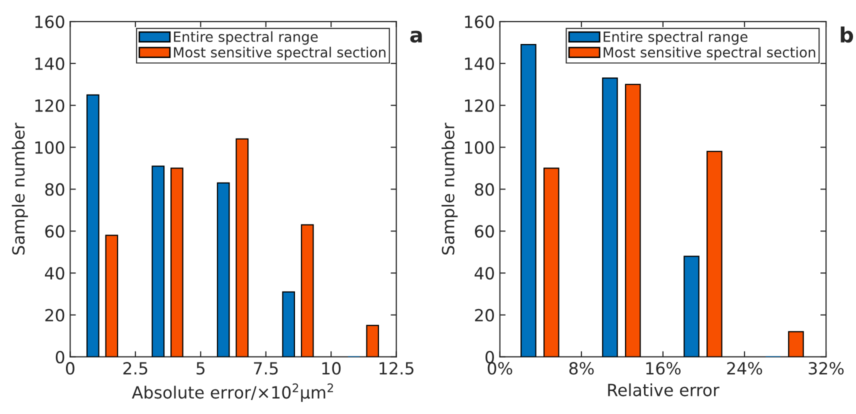  I want to click on x-tick-label: 2.5, so click(135, 368).